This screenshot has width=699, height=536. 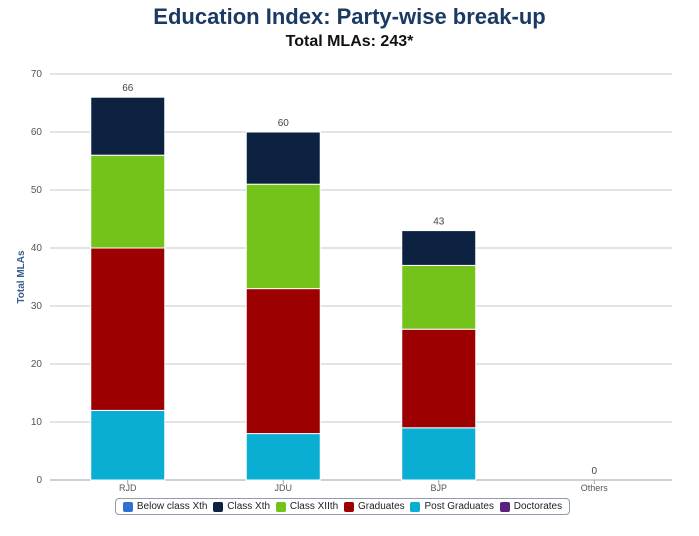 What do you see at coordinates (128, 88) in the screenshot?
I see `total-label-rjd: 66` at bounding box center [128, 88].